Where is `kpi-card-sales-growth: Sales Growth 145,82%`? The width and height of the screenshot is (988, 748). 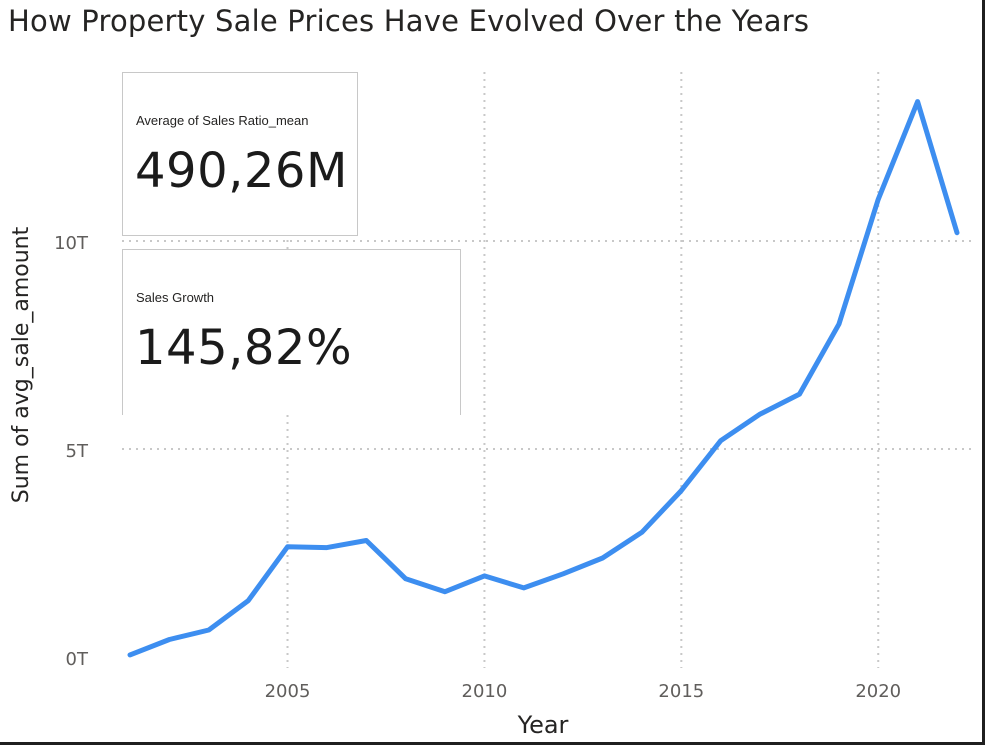
kpi-card-sales-growth: Sales Growth 145,82% is located at coordinates (291, 332).